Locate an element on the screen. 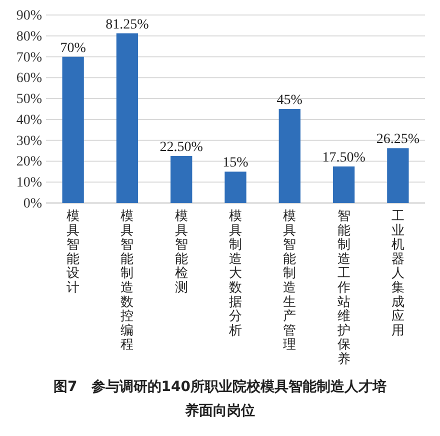 The height and width of the screenshot is (436, 440). data-label: 70% is located at coordinates (73, 48).